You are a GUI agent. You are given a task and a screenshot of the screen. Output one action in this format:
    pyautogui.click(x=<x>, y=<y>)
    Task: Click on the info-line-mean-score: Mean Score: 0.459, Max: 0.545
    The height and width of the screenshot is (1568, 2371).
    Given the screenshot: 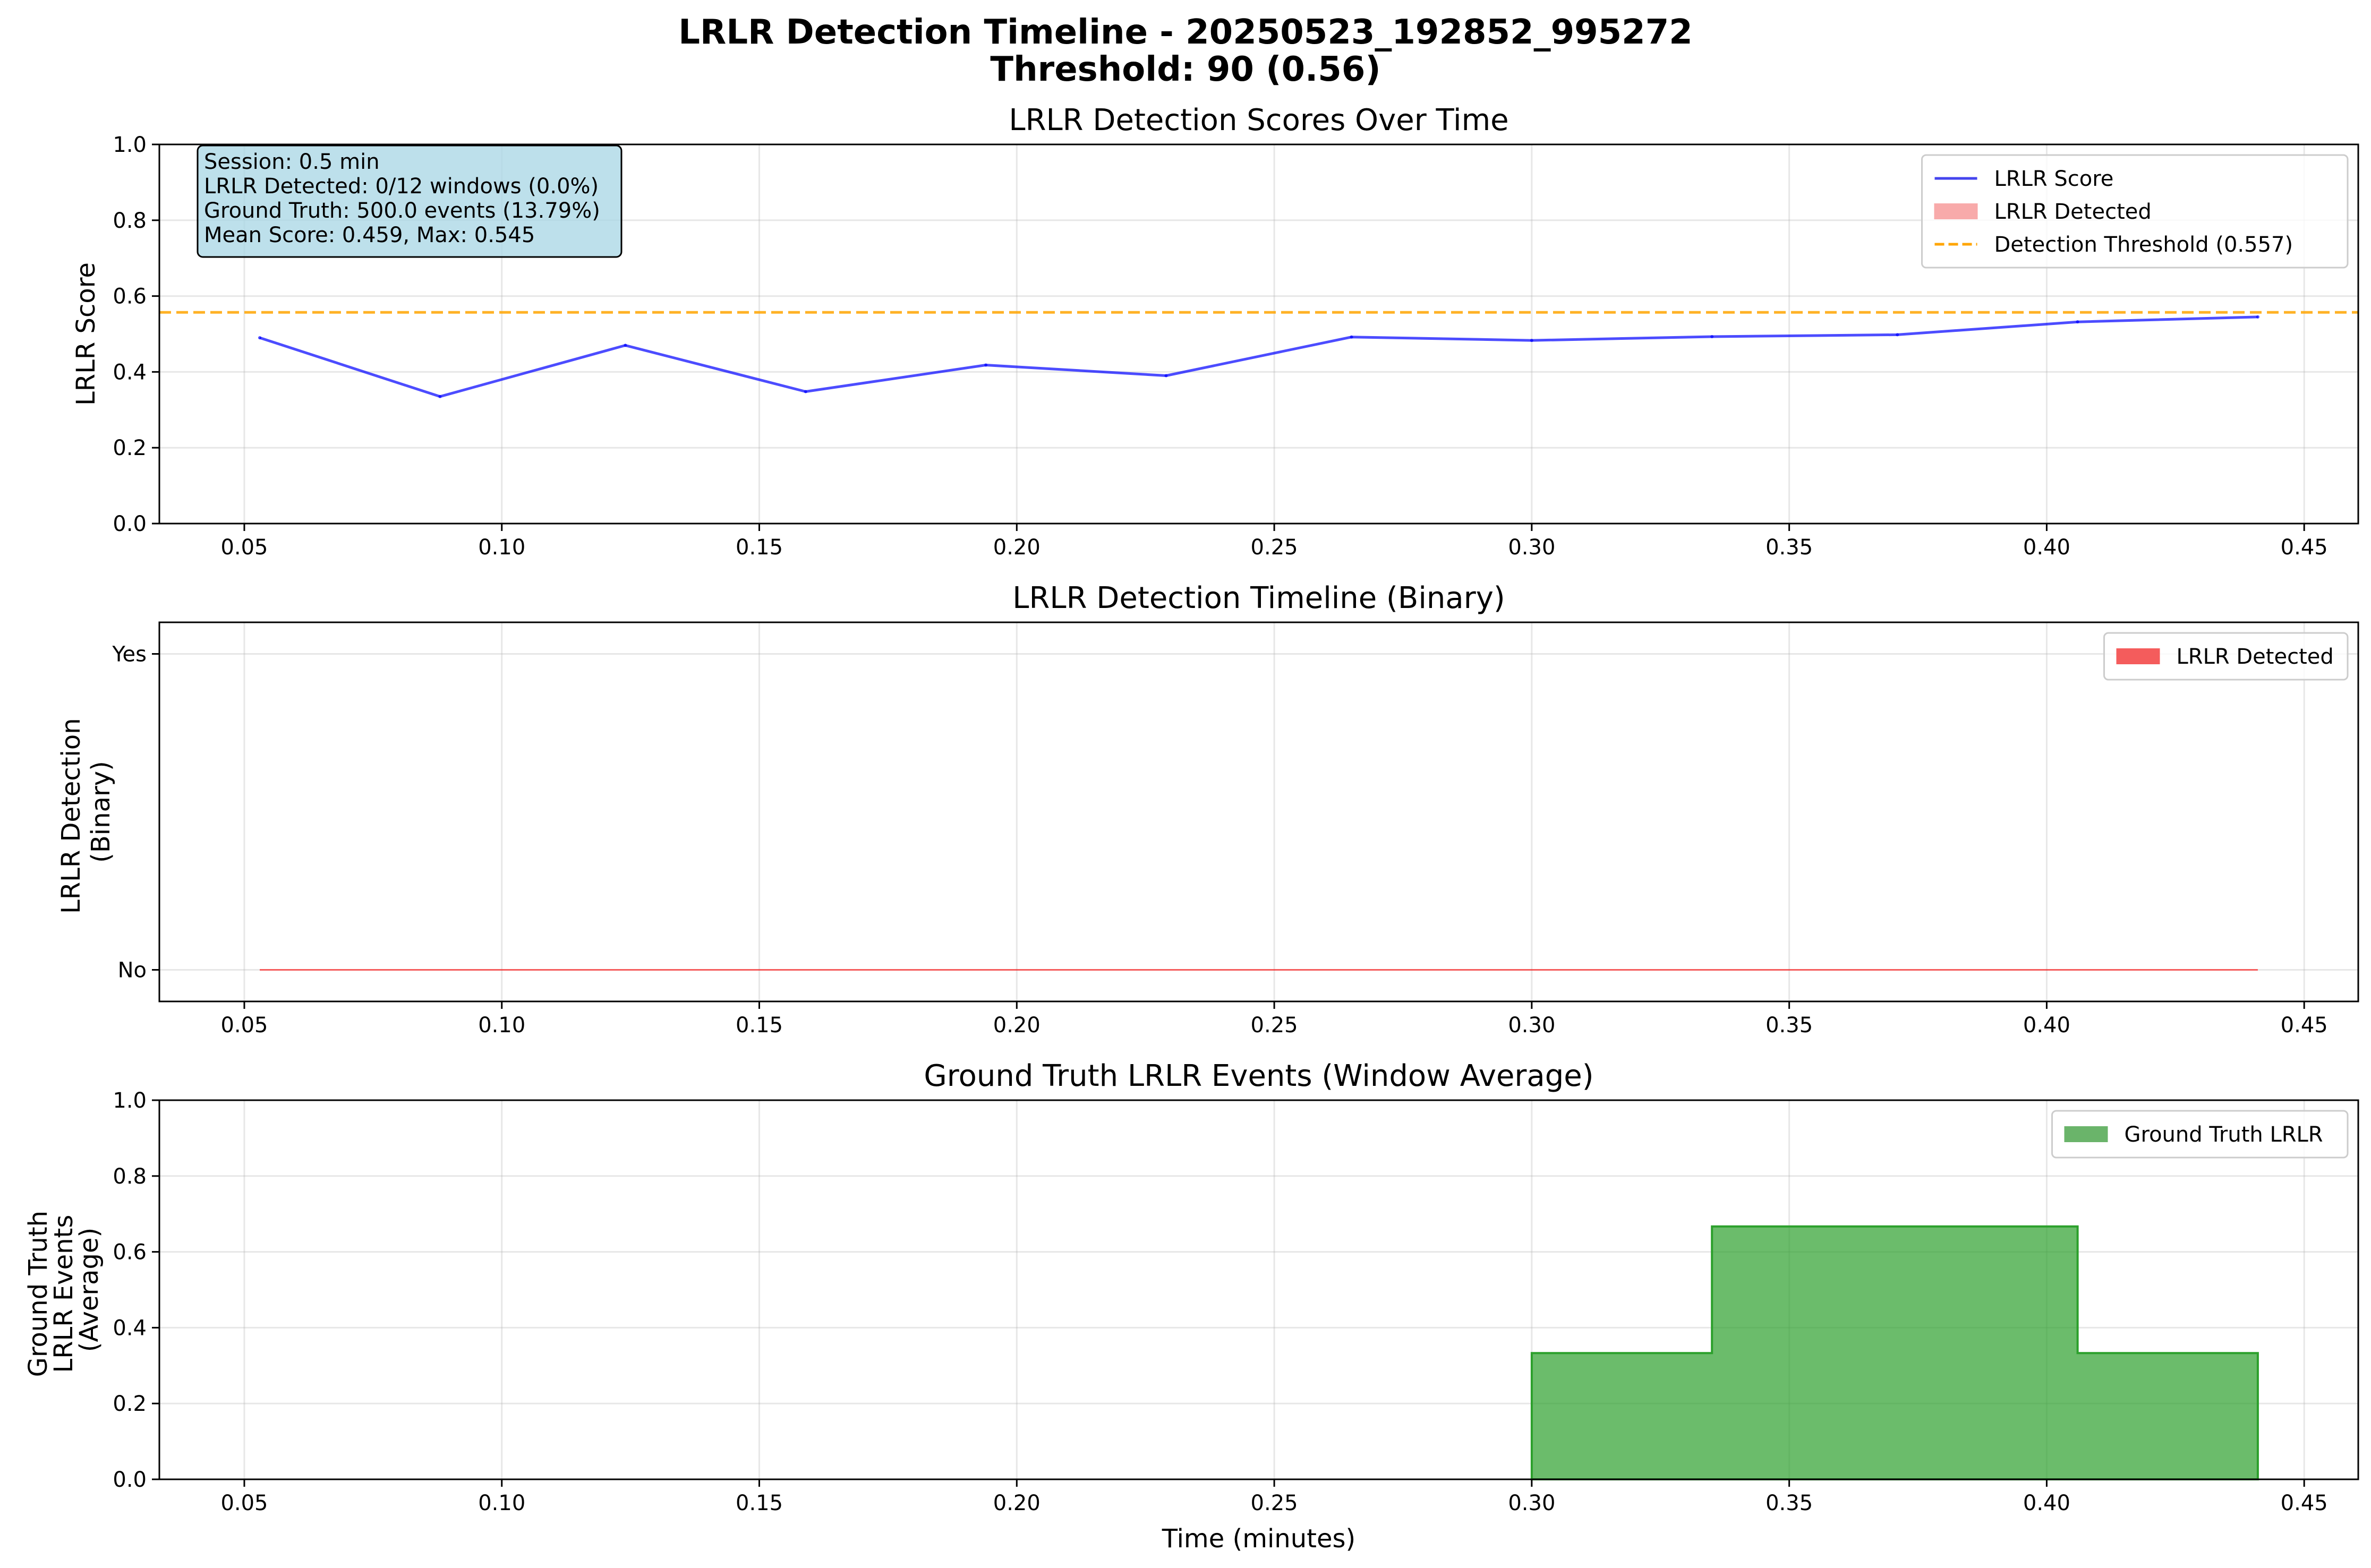 What is the action you would take?
    pyautogui.click(x=369, y=235)
    